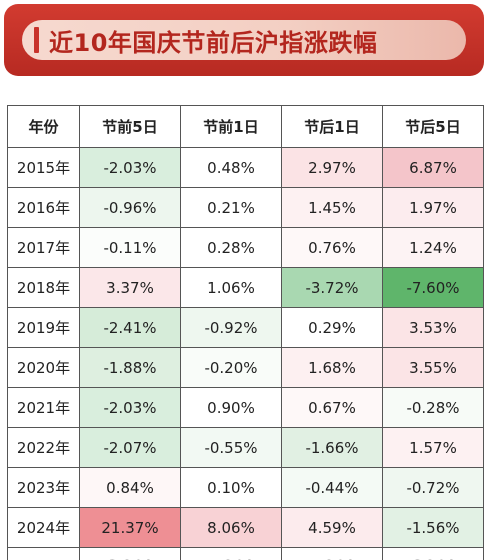  What do you see at coordinates (130, 447) in the screenshot?
I see `cell-pre-5d: -2.07%` at bounding box center [130, 447].